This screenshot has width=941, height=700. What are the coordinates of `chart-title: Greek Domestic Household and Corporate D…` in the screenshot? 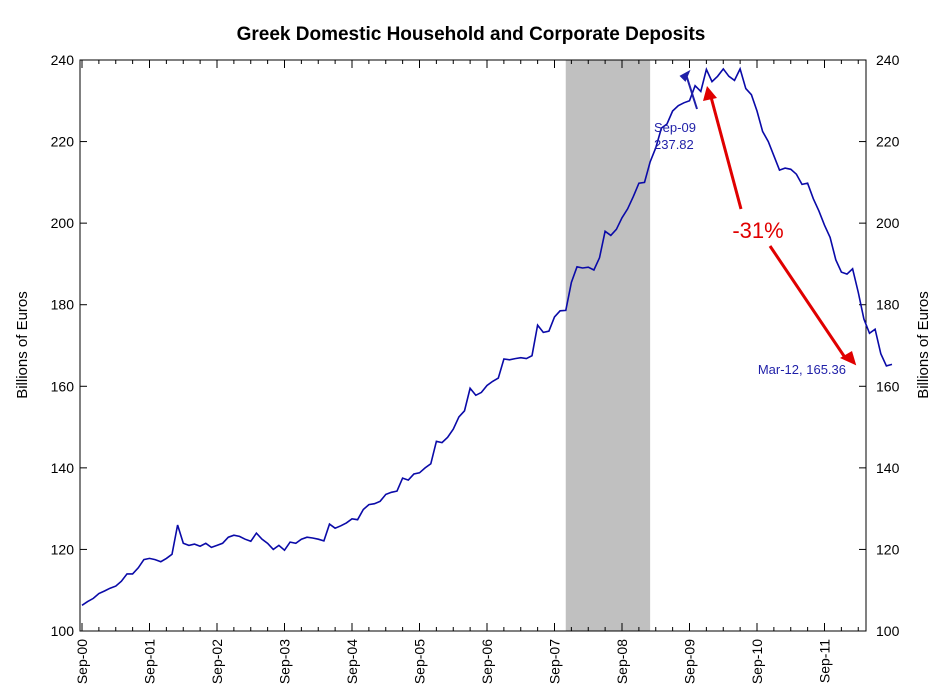 It's located at (471, 34).